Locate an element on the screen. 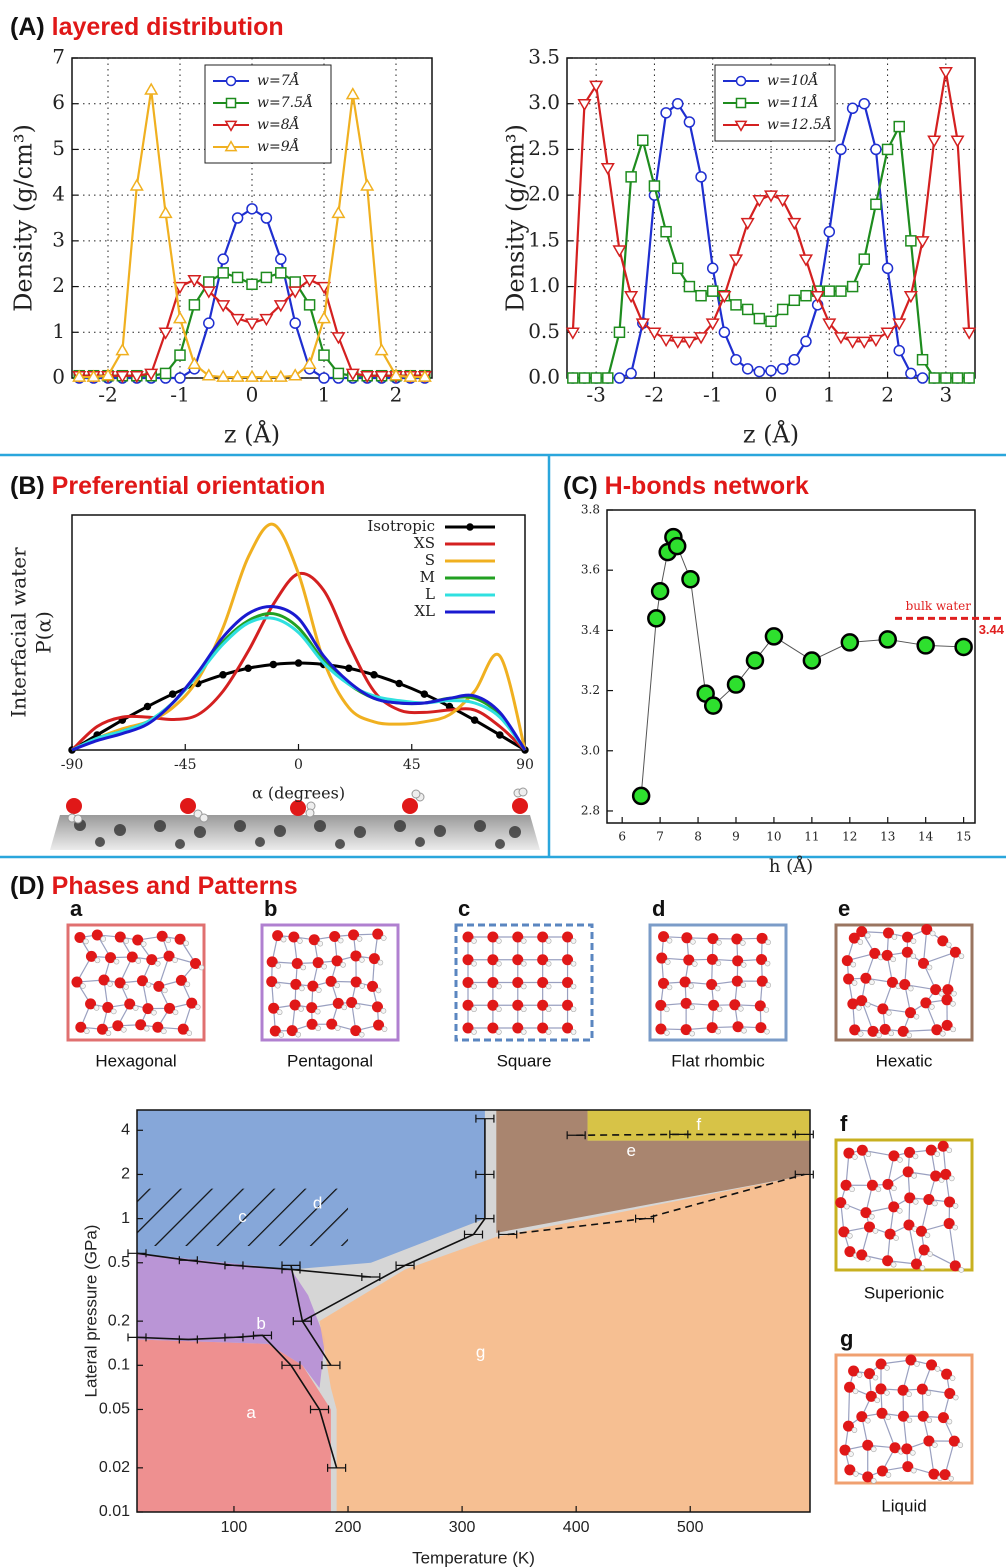 Image resolution: width=1006 pixels, height=1568 pixels. y-tick-label: 2.5 is located at coordinates (544, 148).